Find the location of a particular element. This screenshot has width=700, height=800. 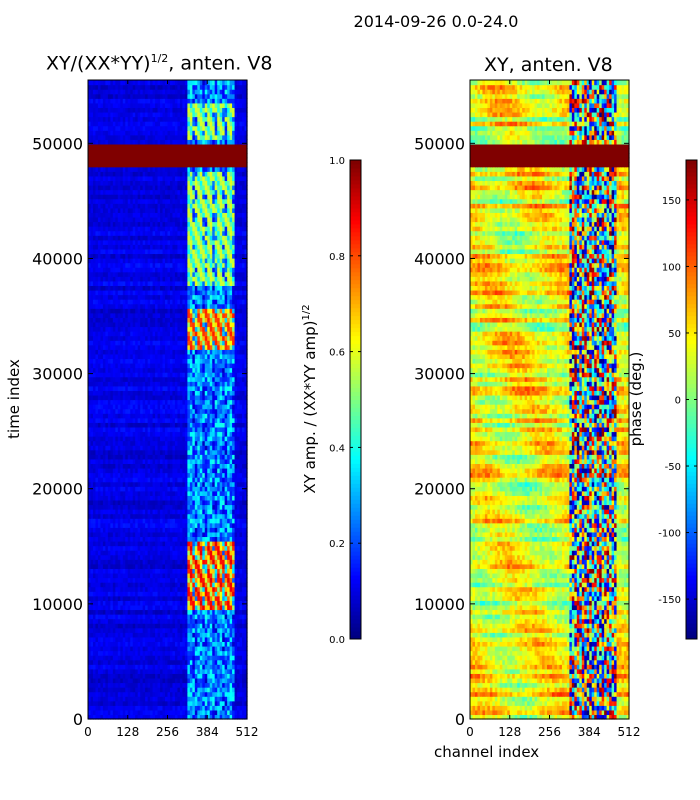

figure-suptitle: 2014-09-26 0.0-24.0 is located at coordinates (436, 21).